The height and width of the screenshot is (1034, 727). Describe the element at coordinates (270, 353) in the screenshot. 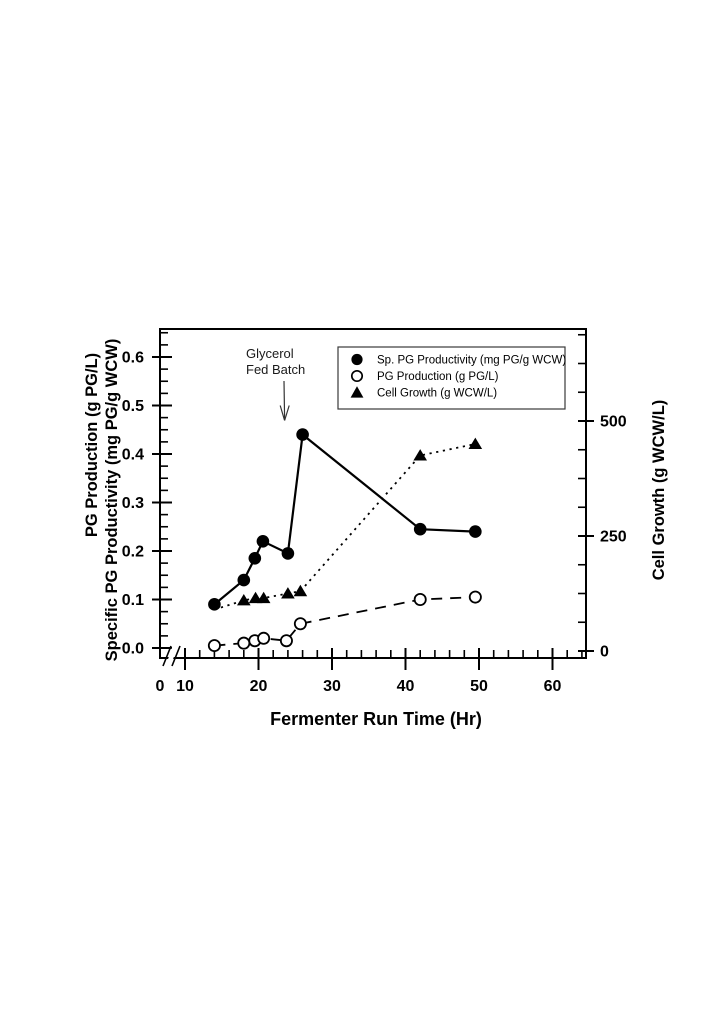

I see `annotation-text-line1: Glycerol` at that location.